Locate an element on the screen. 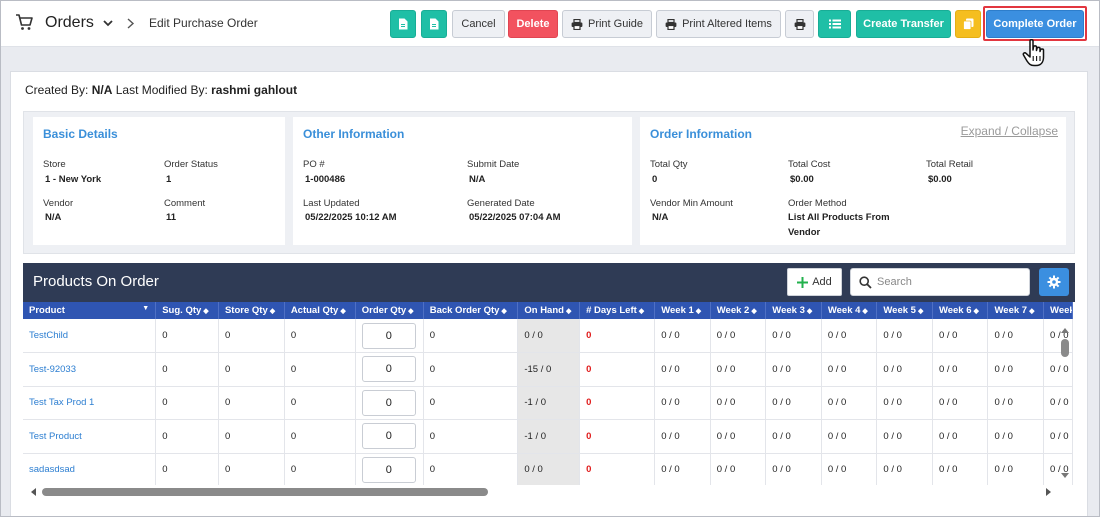 The width and height of the screenshot is (1100, 517). document-icon is located at coordinates (403, 24).